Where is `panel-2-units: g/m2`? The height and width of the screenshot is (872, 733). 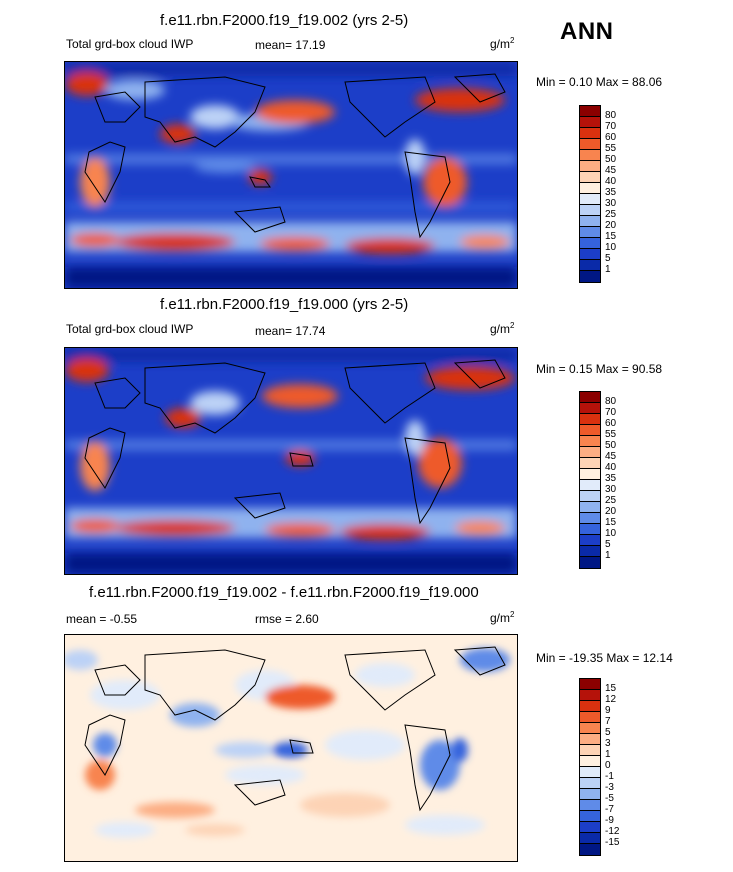 panel-2-units: g/m2 is located at coordinates (502, 328).